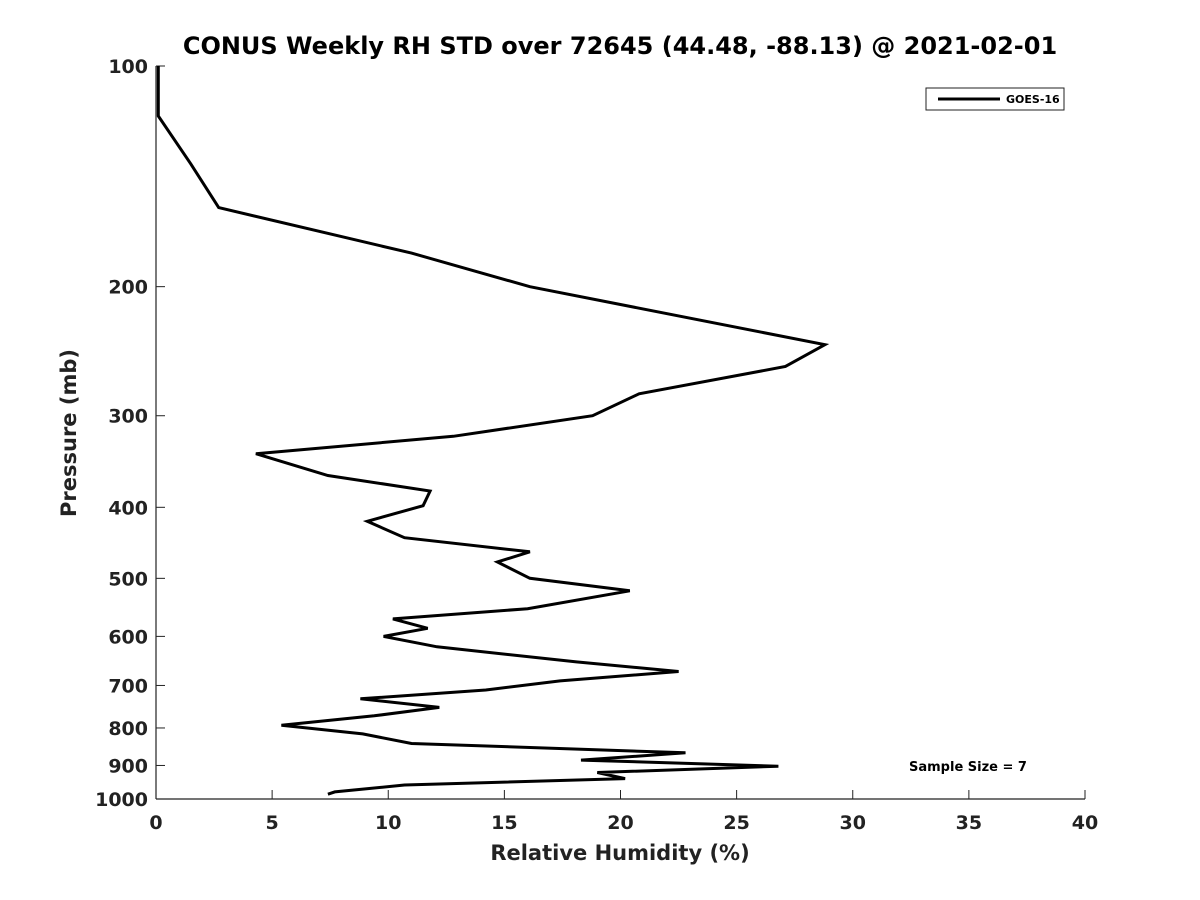 The image size is (1200, 900). I want to click on x-tick-label: 35, so click(969, 823).